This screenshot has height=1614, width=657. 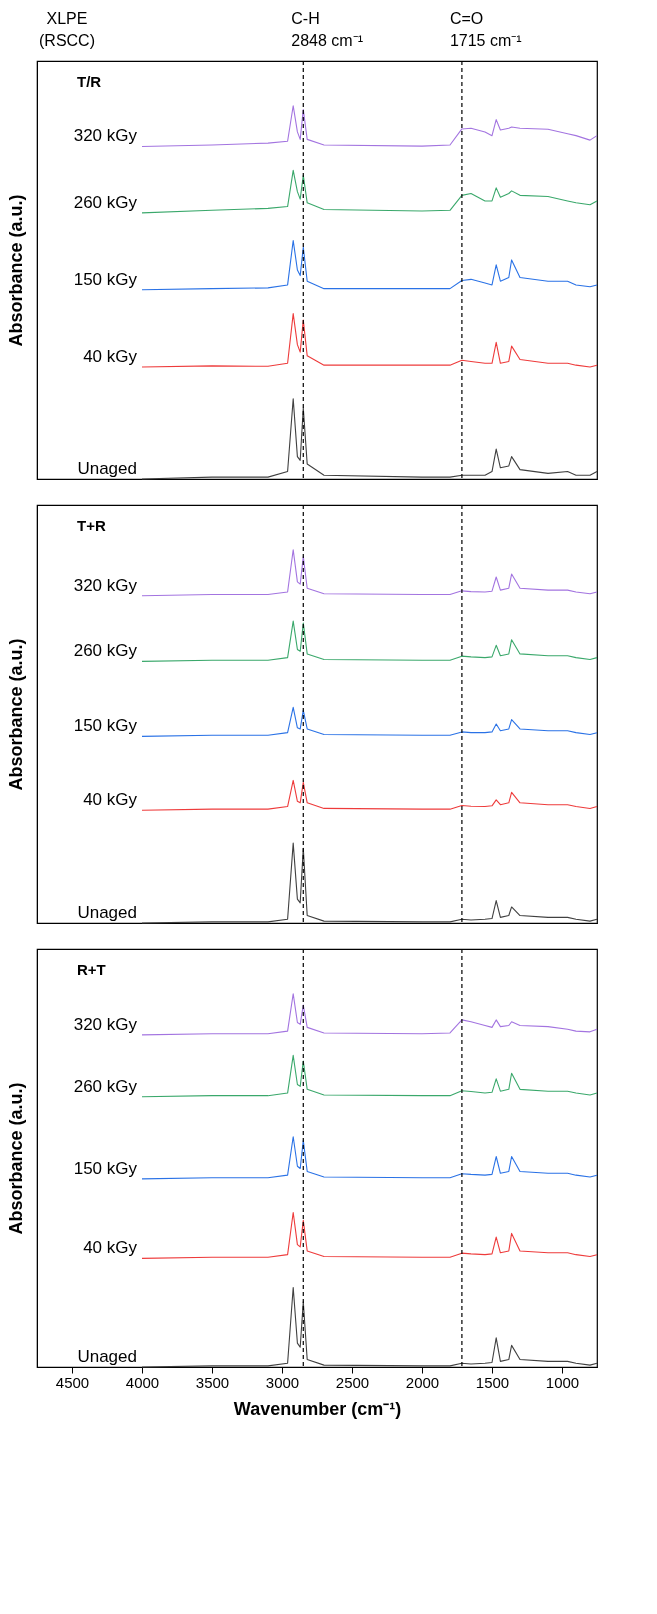 What do you see at coordinates (67, 29) in the screenshot?
I see `text: XLPE (RSCC)` at bounding box center [67, 29].